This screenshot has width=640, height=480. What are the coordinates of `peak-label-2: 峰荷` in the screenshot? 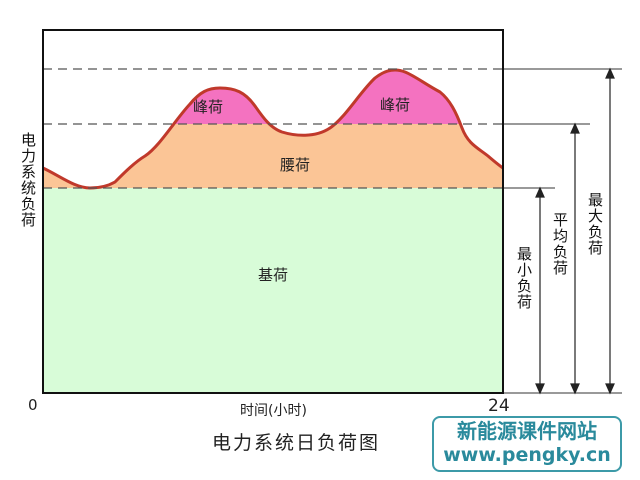 It's located at (395, 105).